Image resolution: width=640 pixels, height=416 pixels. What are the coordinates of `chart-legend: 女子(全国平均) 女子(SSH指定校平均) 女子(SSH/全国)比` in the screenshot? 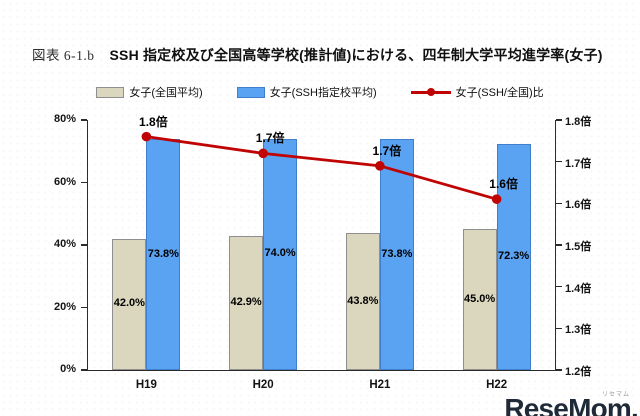 It's located at (320, 92).